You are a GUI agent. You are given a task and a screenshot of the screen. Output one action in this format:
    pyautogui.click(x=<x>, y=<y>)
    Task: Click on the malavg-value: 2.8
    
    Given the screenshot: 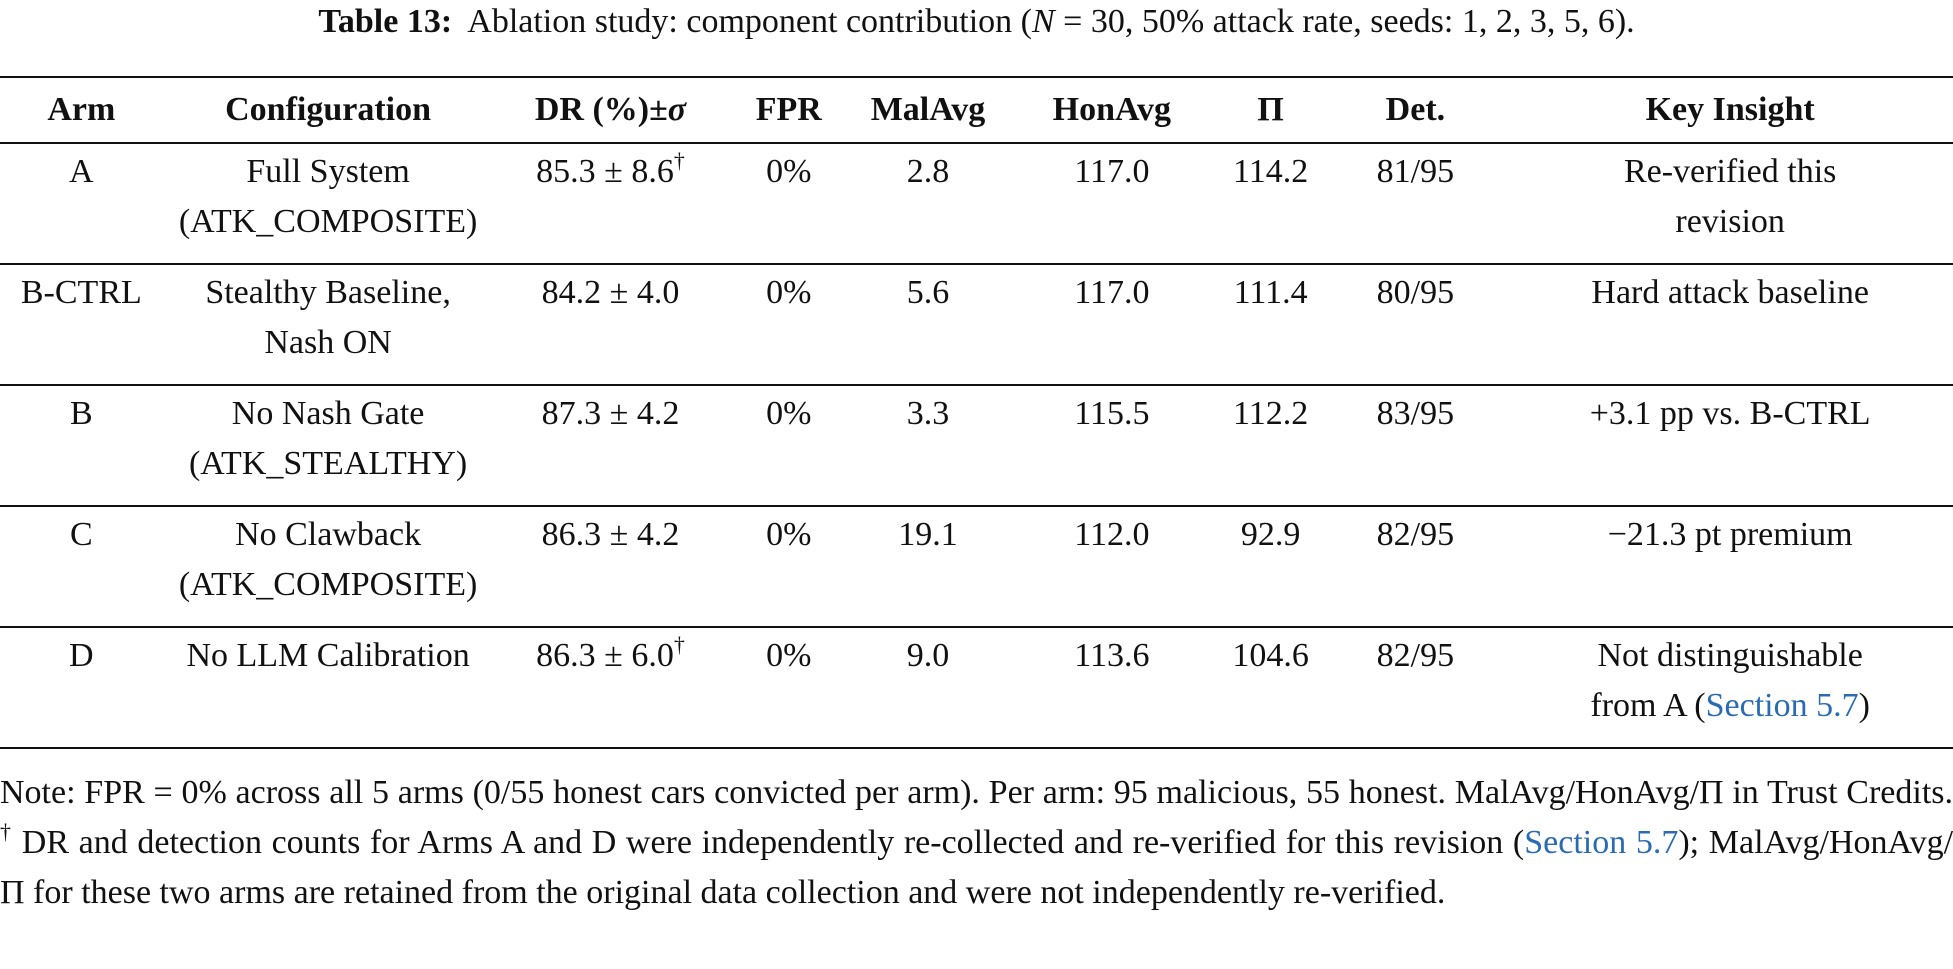 What is the action you would take?
    pyautogui.click(x=928, y=171)
    